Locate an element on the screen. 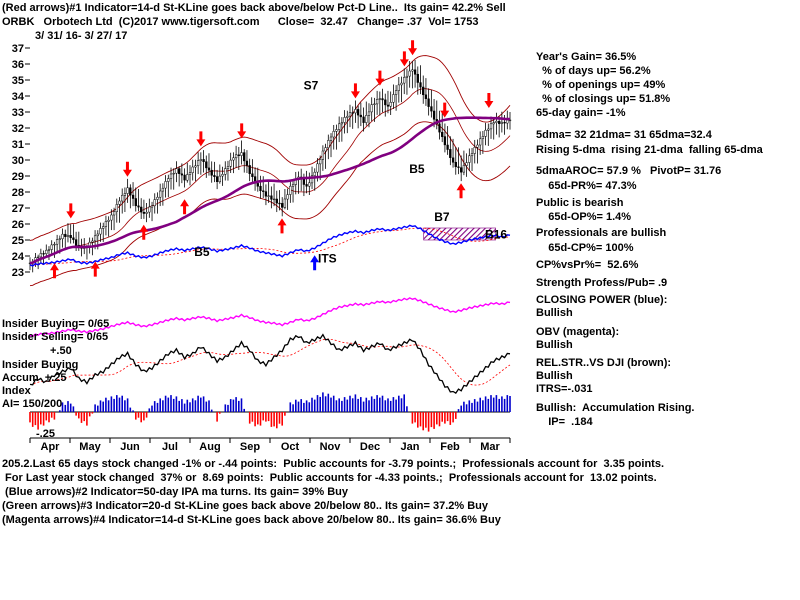 This screenshot has width=800, height=600. svg-text: Jun is located at coordinates (130, 447).